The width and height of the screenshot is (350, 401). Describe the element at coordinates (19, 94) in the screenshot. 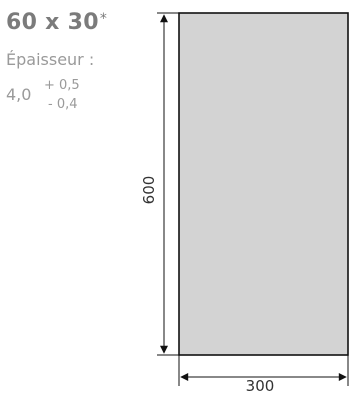

I see `thickness-nominal: 4,0` at that location.